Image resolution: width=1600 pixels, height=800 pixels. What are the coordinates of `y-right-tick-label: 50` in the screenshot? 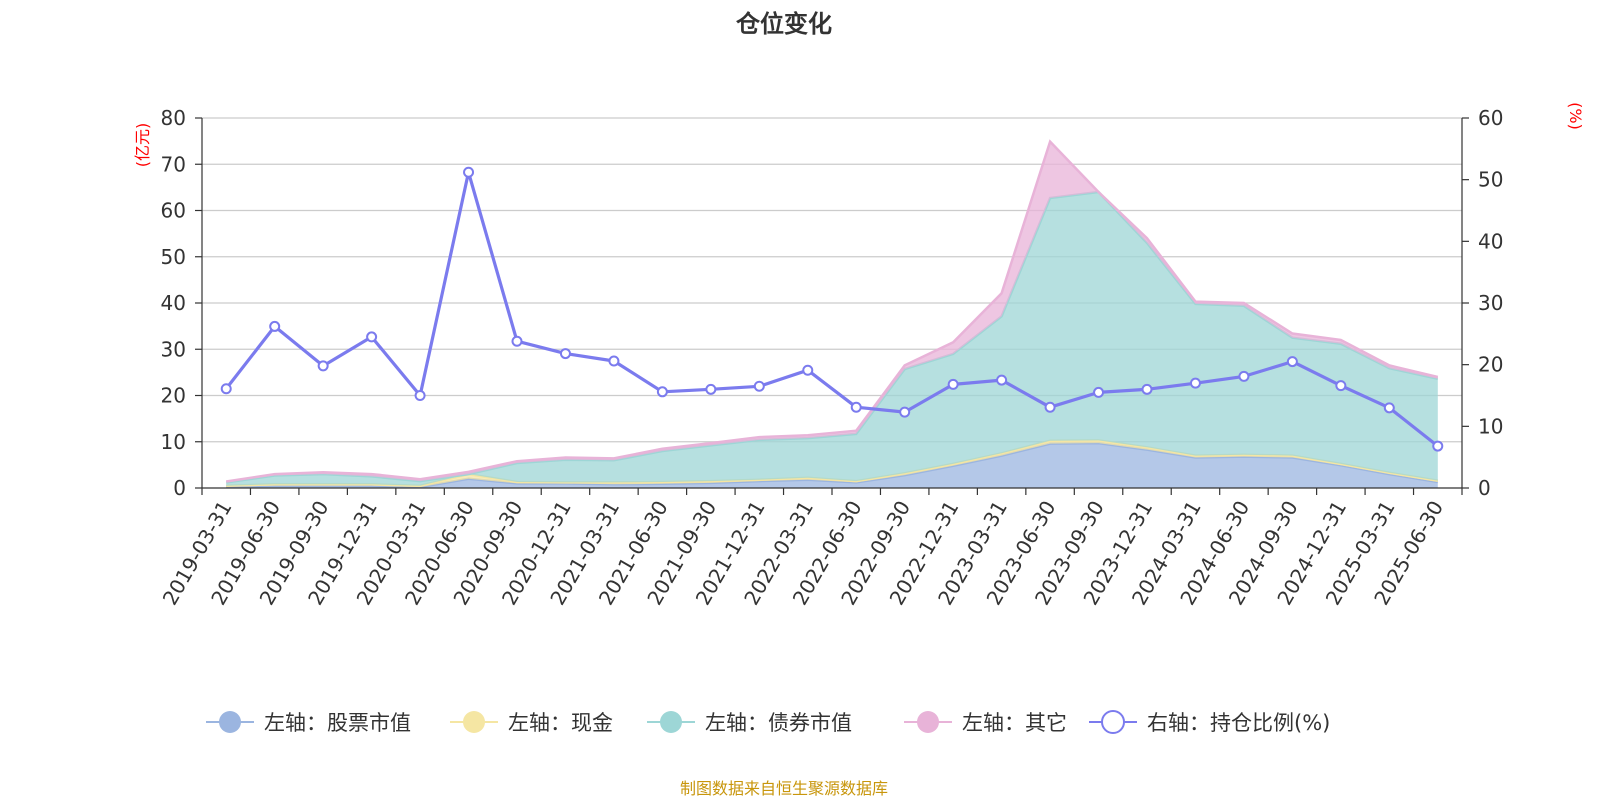 It's located at (1490, 180).